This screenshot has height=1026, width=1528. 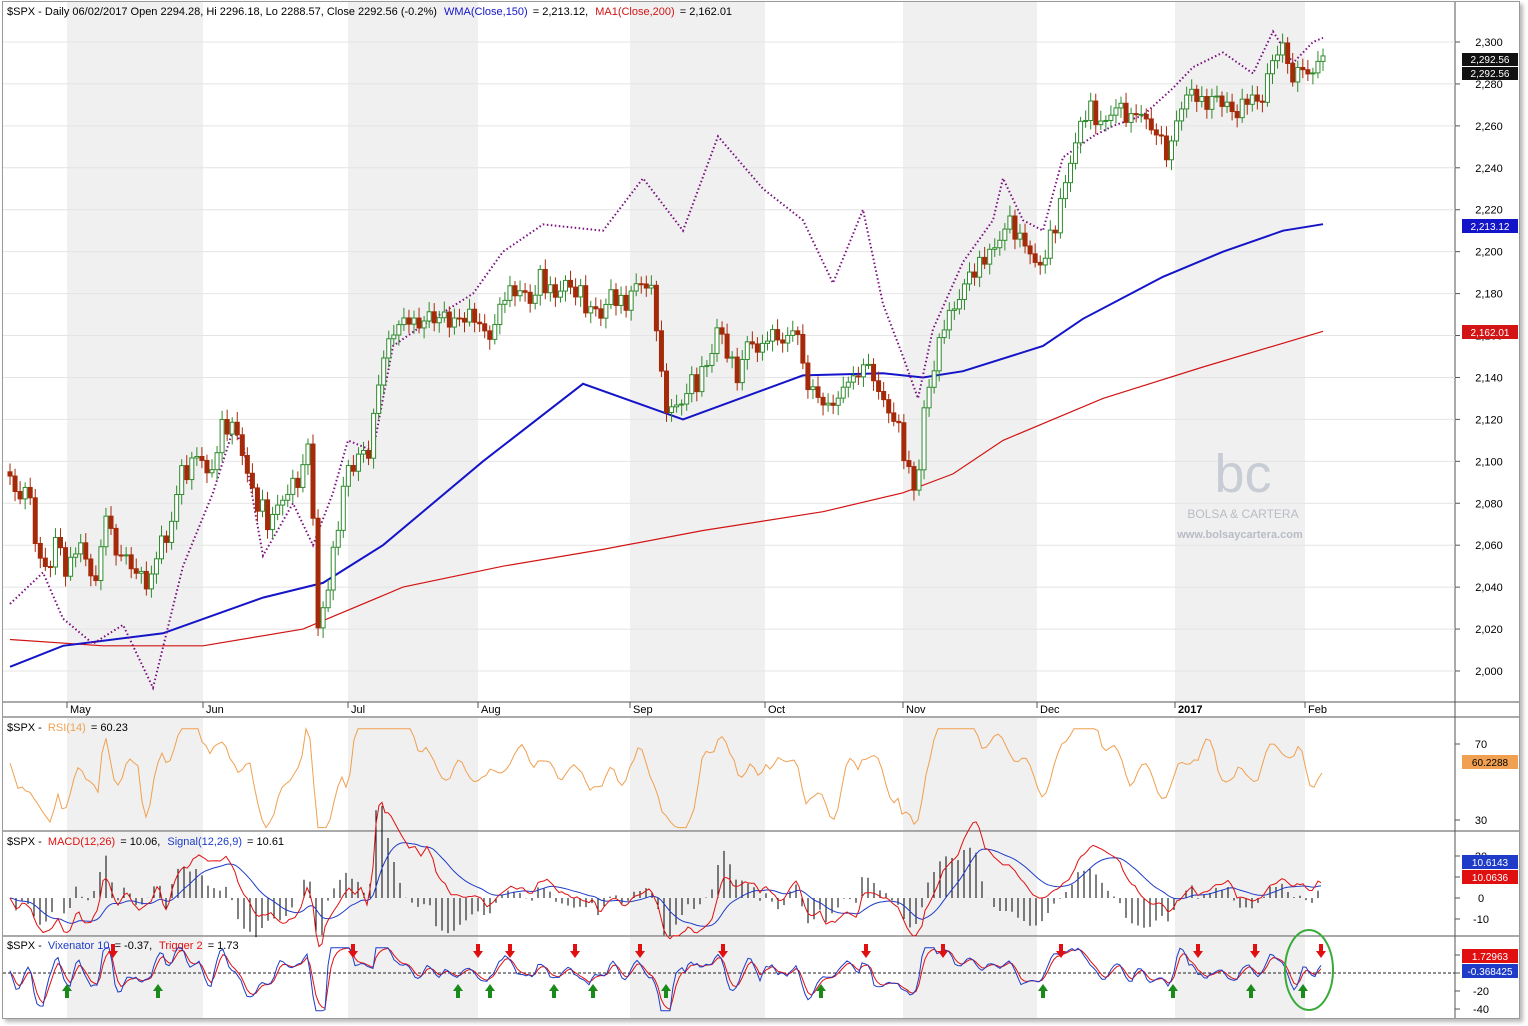 What do you see at coordinates (1489, 462) in the screenshot?
I see `price-tick-label: 2,100` at bounding box center [1489, 462].